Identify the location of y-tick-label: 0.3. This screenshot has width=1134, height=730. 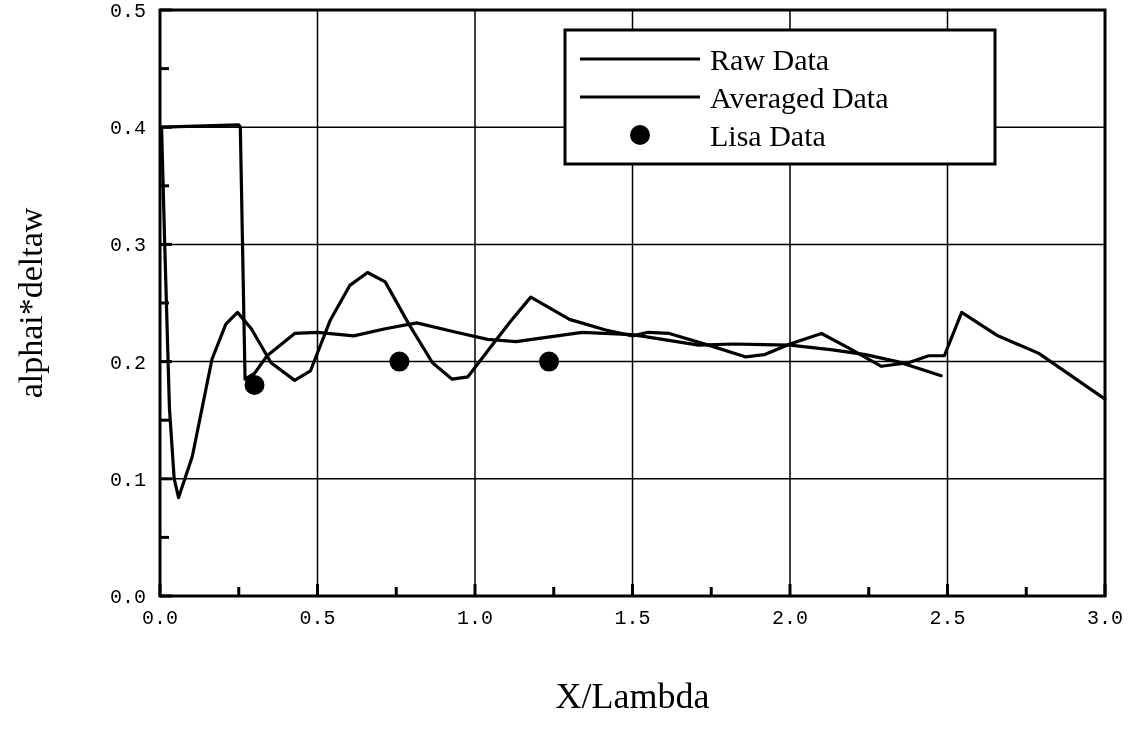
(127, 246).